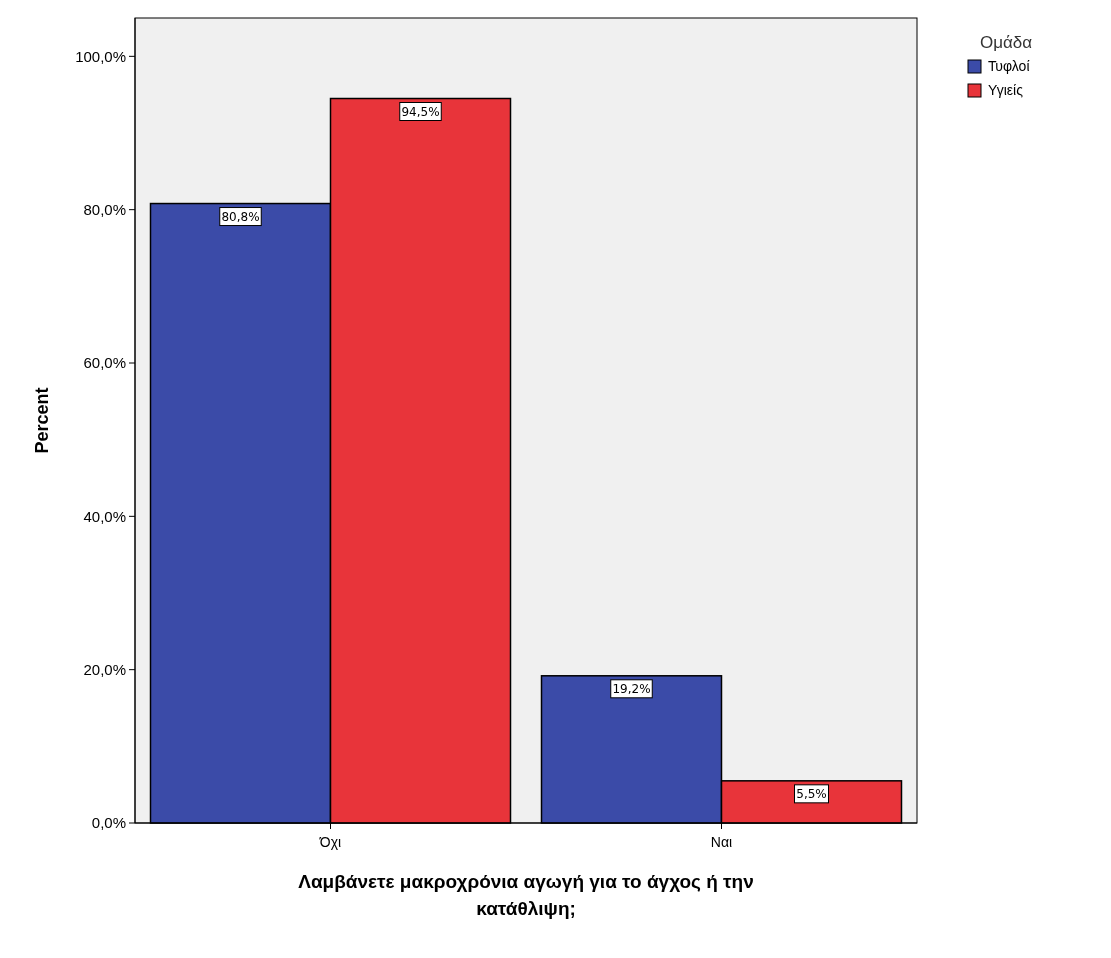 The image size is (1111, 958). What do you see at coordinates (108, 823) in the screenshot?
I see `y-tick-label: 0,0%` at bounding box center [108, 823].